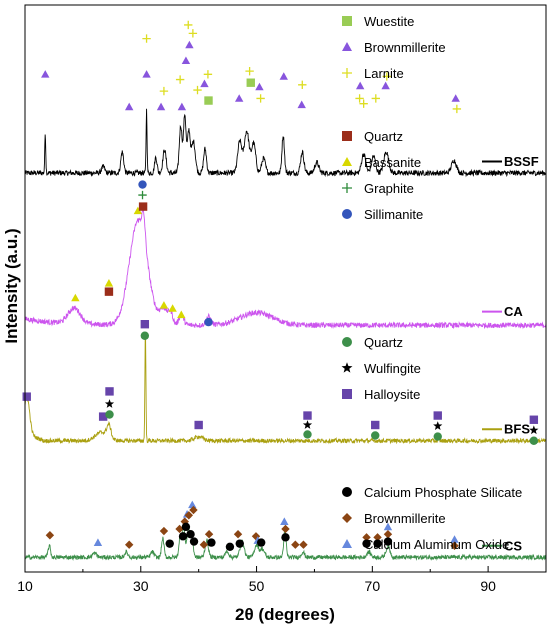  I want to click on series-label-bfs: BFS, so click(517, 429).